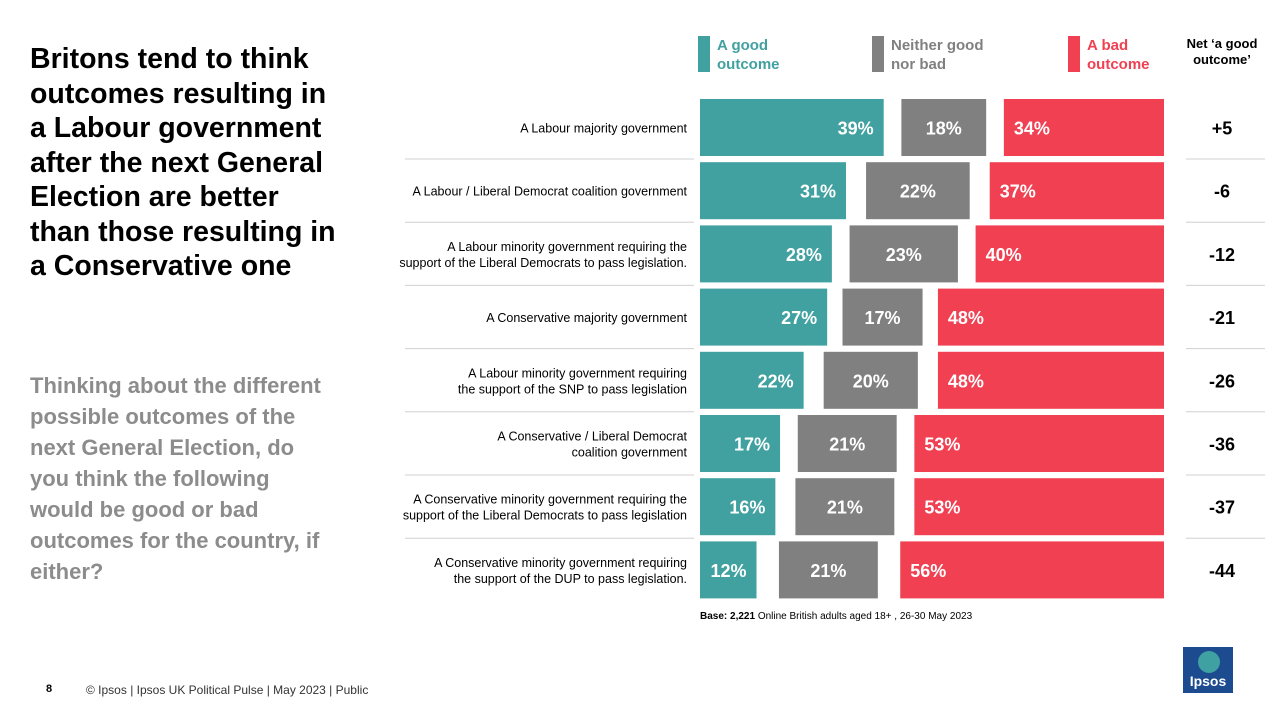 This screenshot has height=720, width=1280. I want to click on data-label-neither: 17%, so click(883, 318).